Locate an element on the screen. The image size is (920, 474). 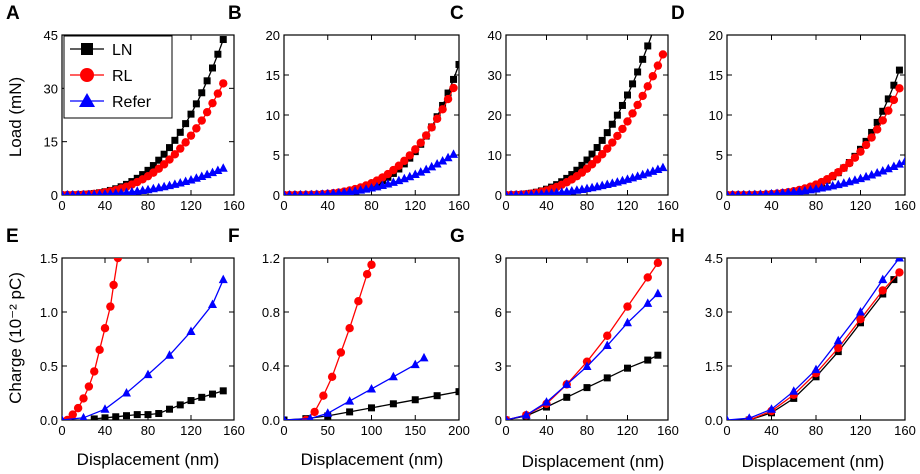
panel-b-point-rl is located at coordinates (426, 135).